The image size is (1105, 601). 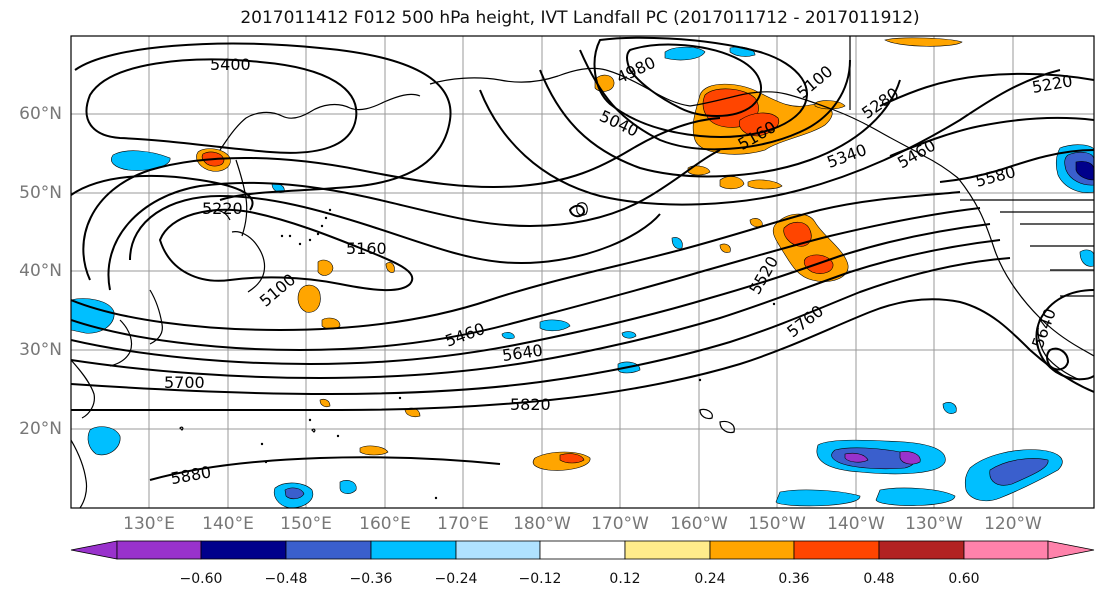 What do you see at coordinates (286, 579) in the screenshot?
I see `colorbar-tick-label: −0.48` at bounding box center [286, 579].